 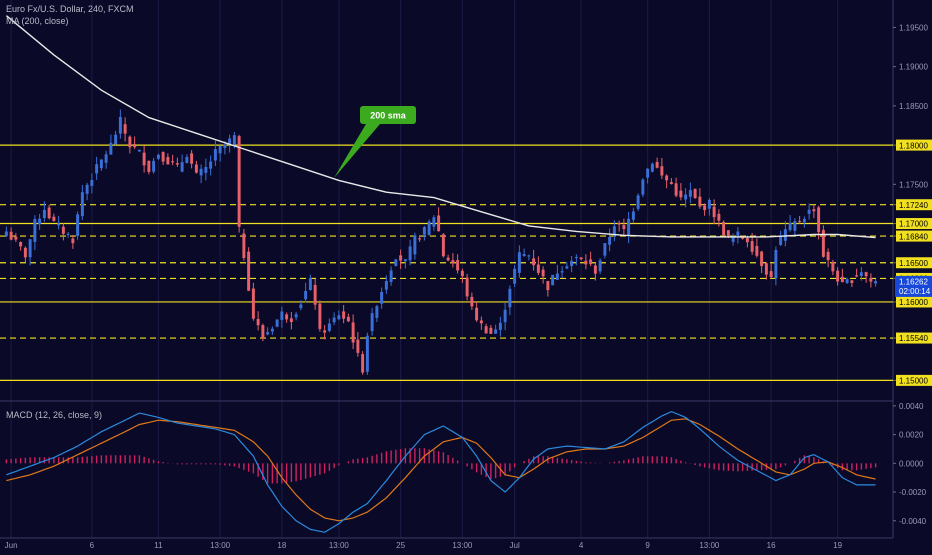 I want to click on macd-indicator-label: MACD (12, 26, close, 9), so click(x=54, y=415).